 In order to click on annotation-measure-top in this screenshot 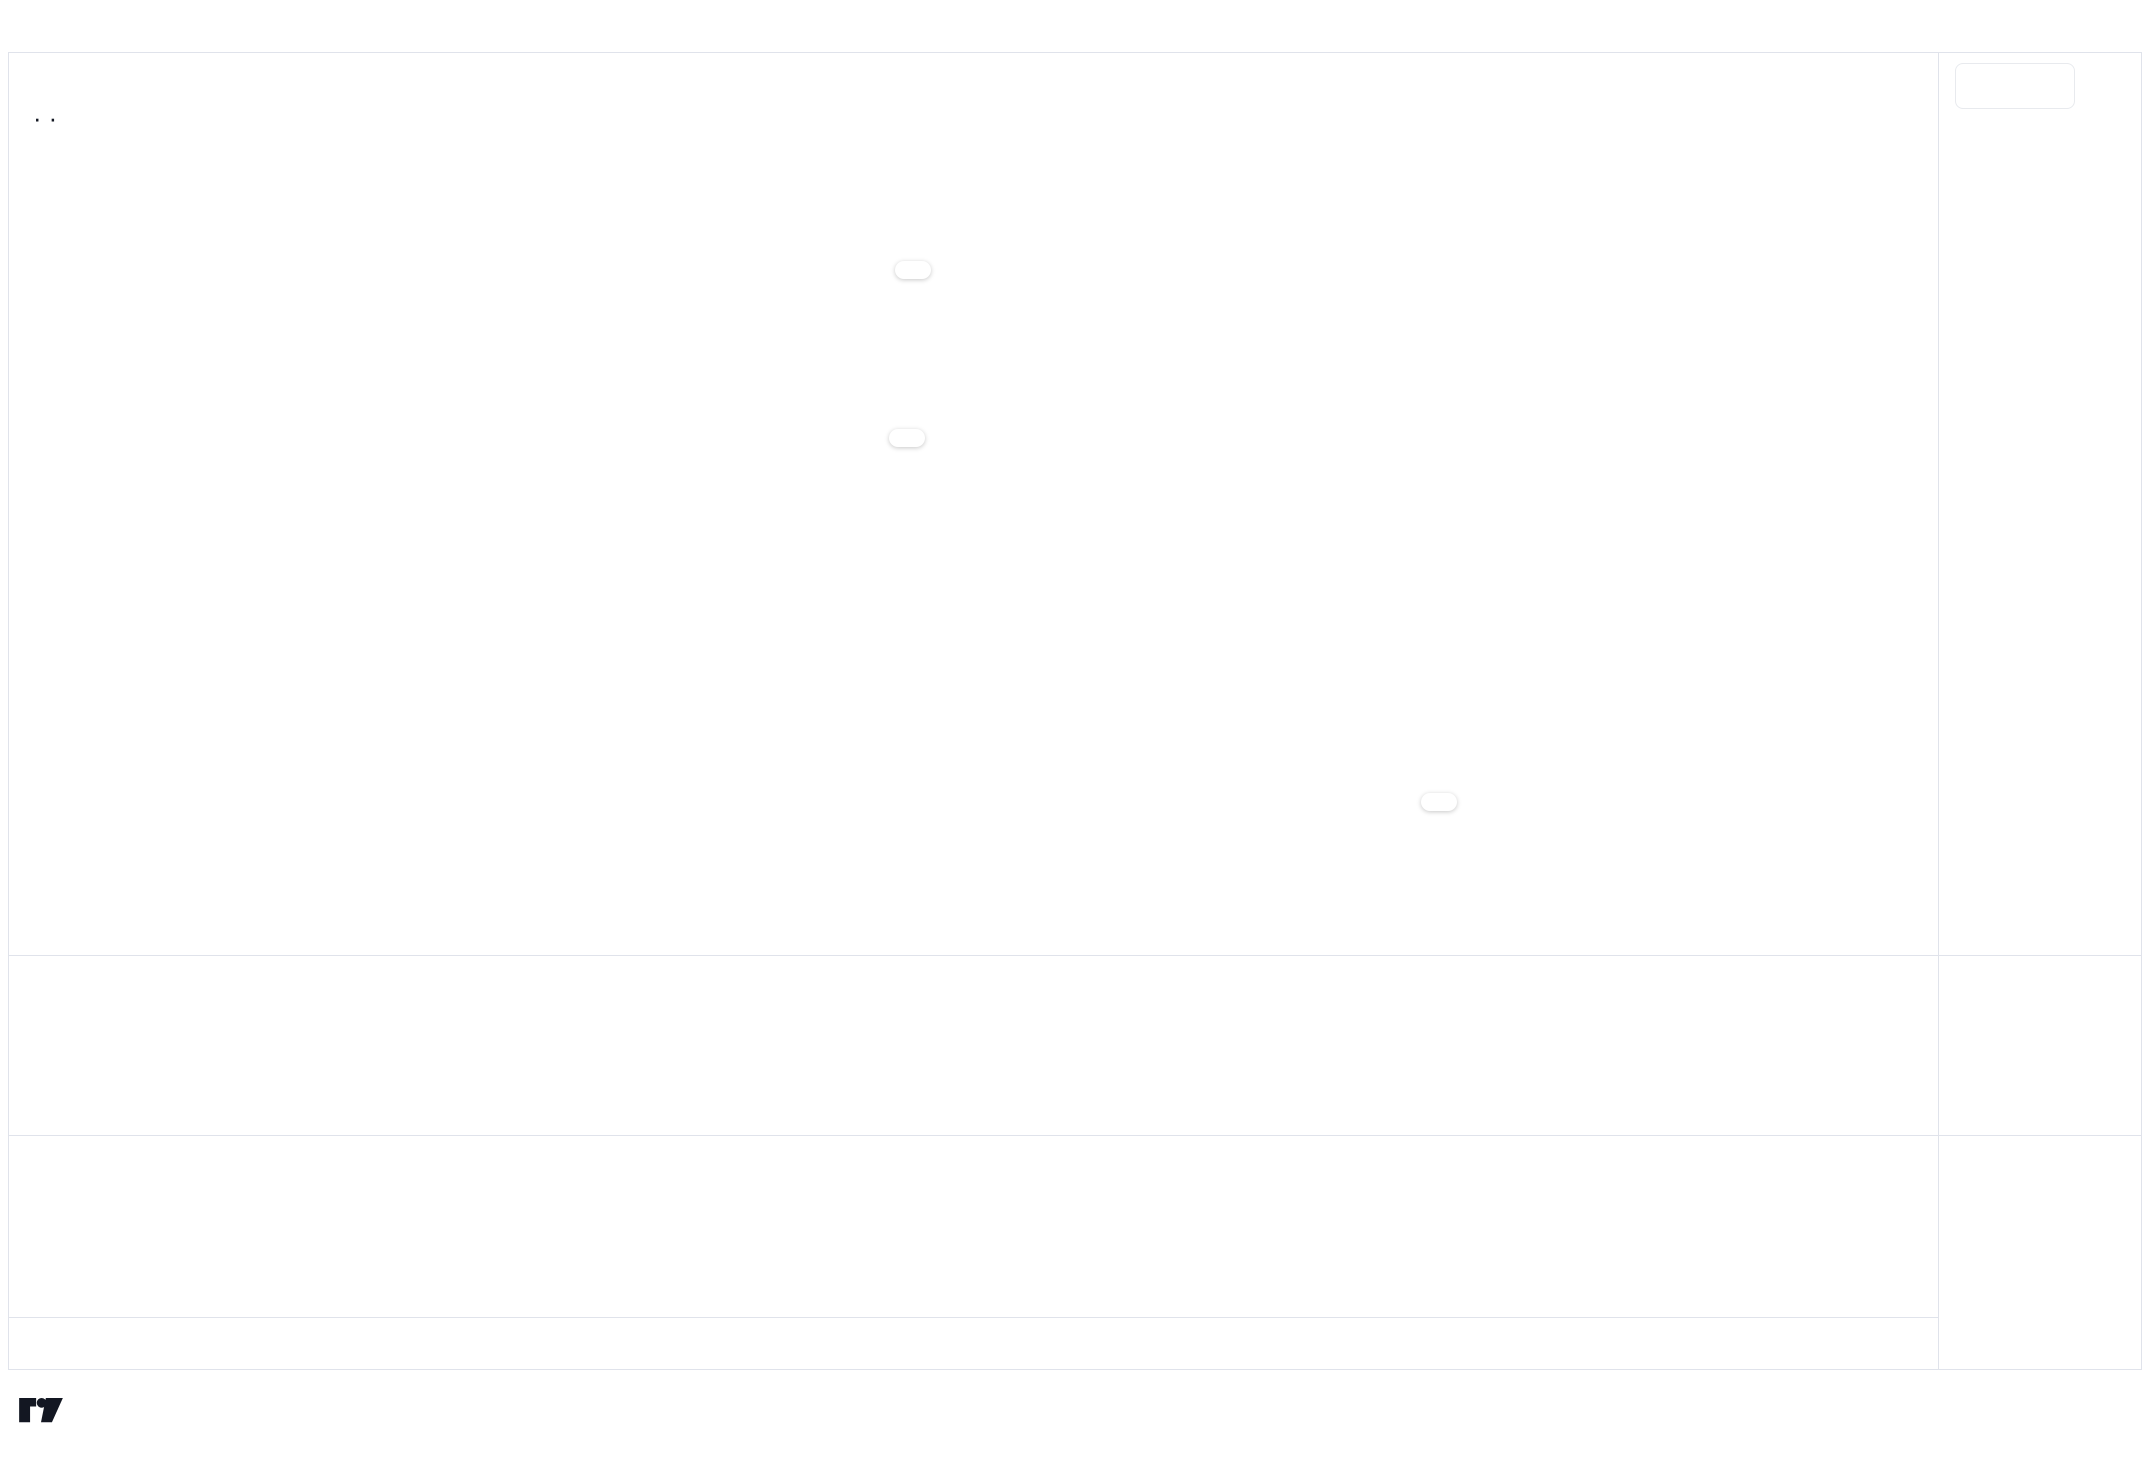, I will do `click(913, 270)`.